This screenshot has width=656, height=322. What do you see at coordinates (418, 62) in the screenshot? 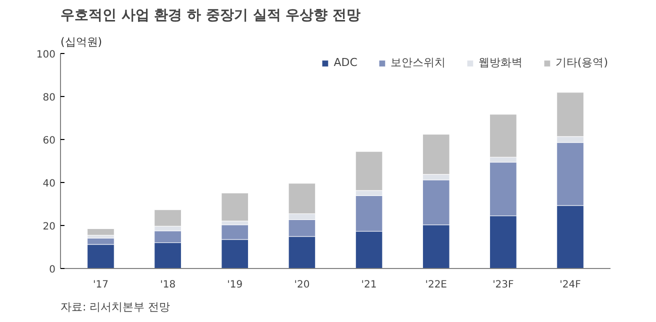
I see `legend-label: 보안스위치` at bounding box center [418, 62].